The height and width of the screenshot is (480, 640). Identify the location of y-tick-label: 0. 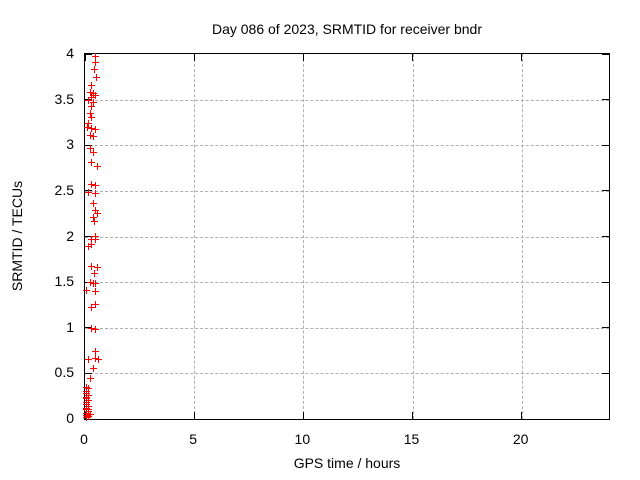
(70, 418).